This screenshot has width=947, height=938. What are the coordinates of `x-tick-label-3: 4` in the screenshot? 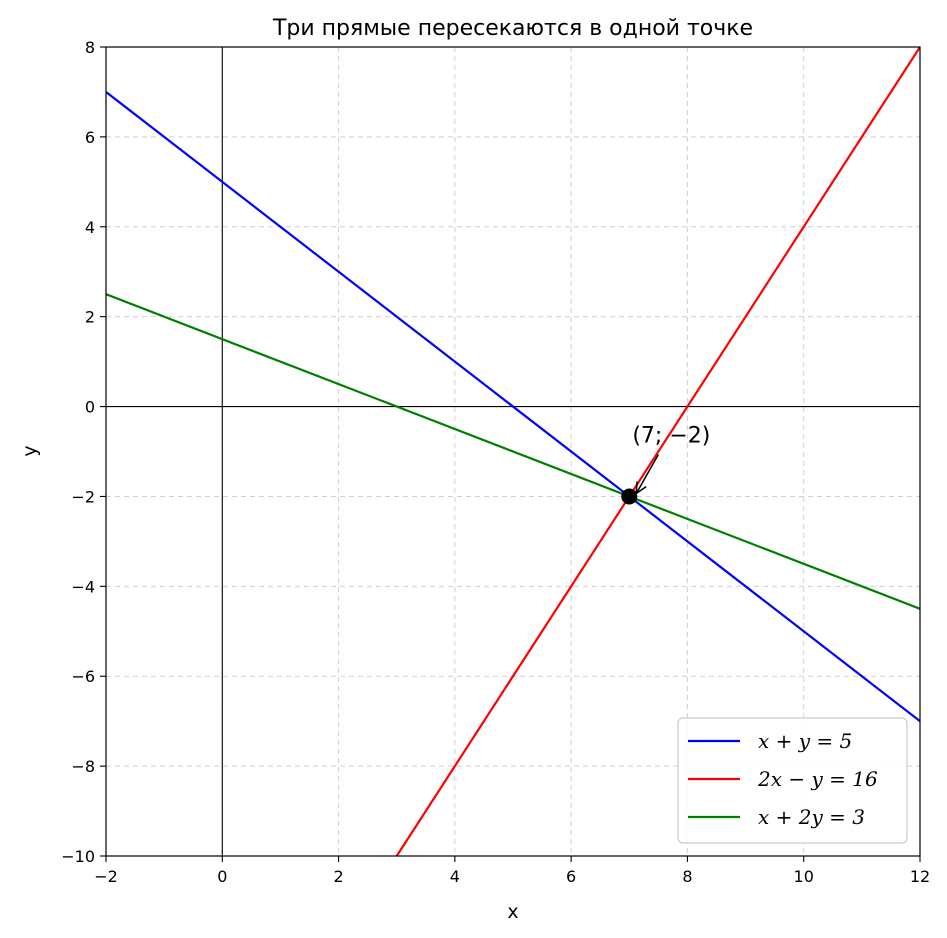 It's located at (455, 876).